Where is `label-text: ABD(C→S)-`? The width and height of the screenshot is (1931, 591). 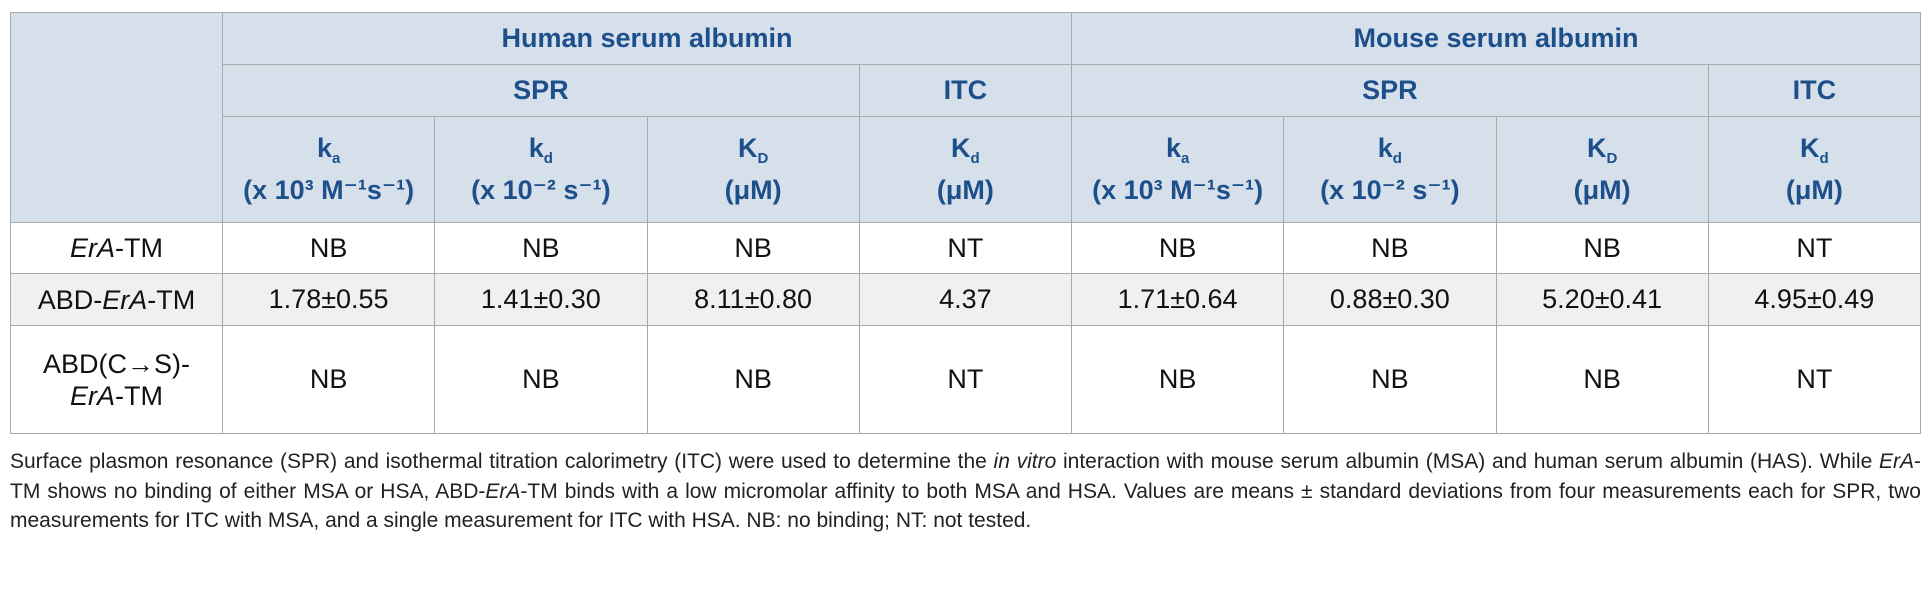 label-text: ABD(C→S)- is located at coordinates (116, 363).